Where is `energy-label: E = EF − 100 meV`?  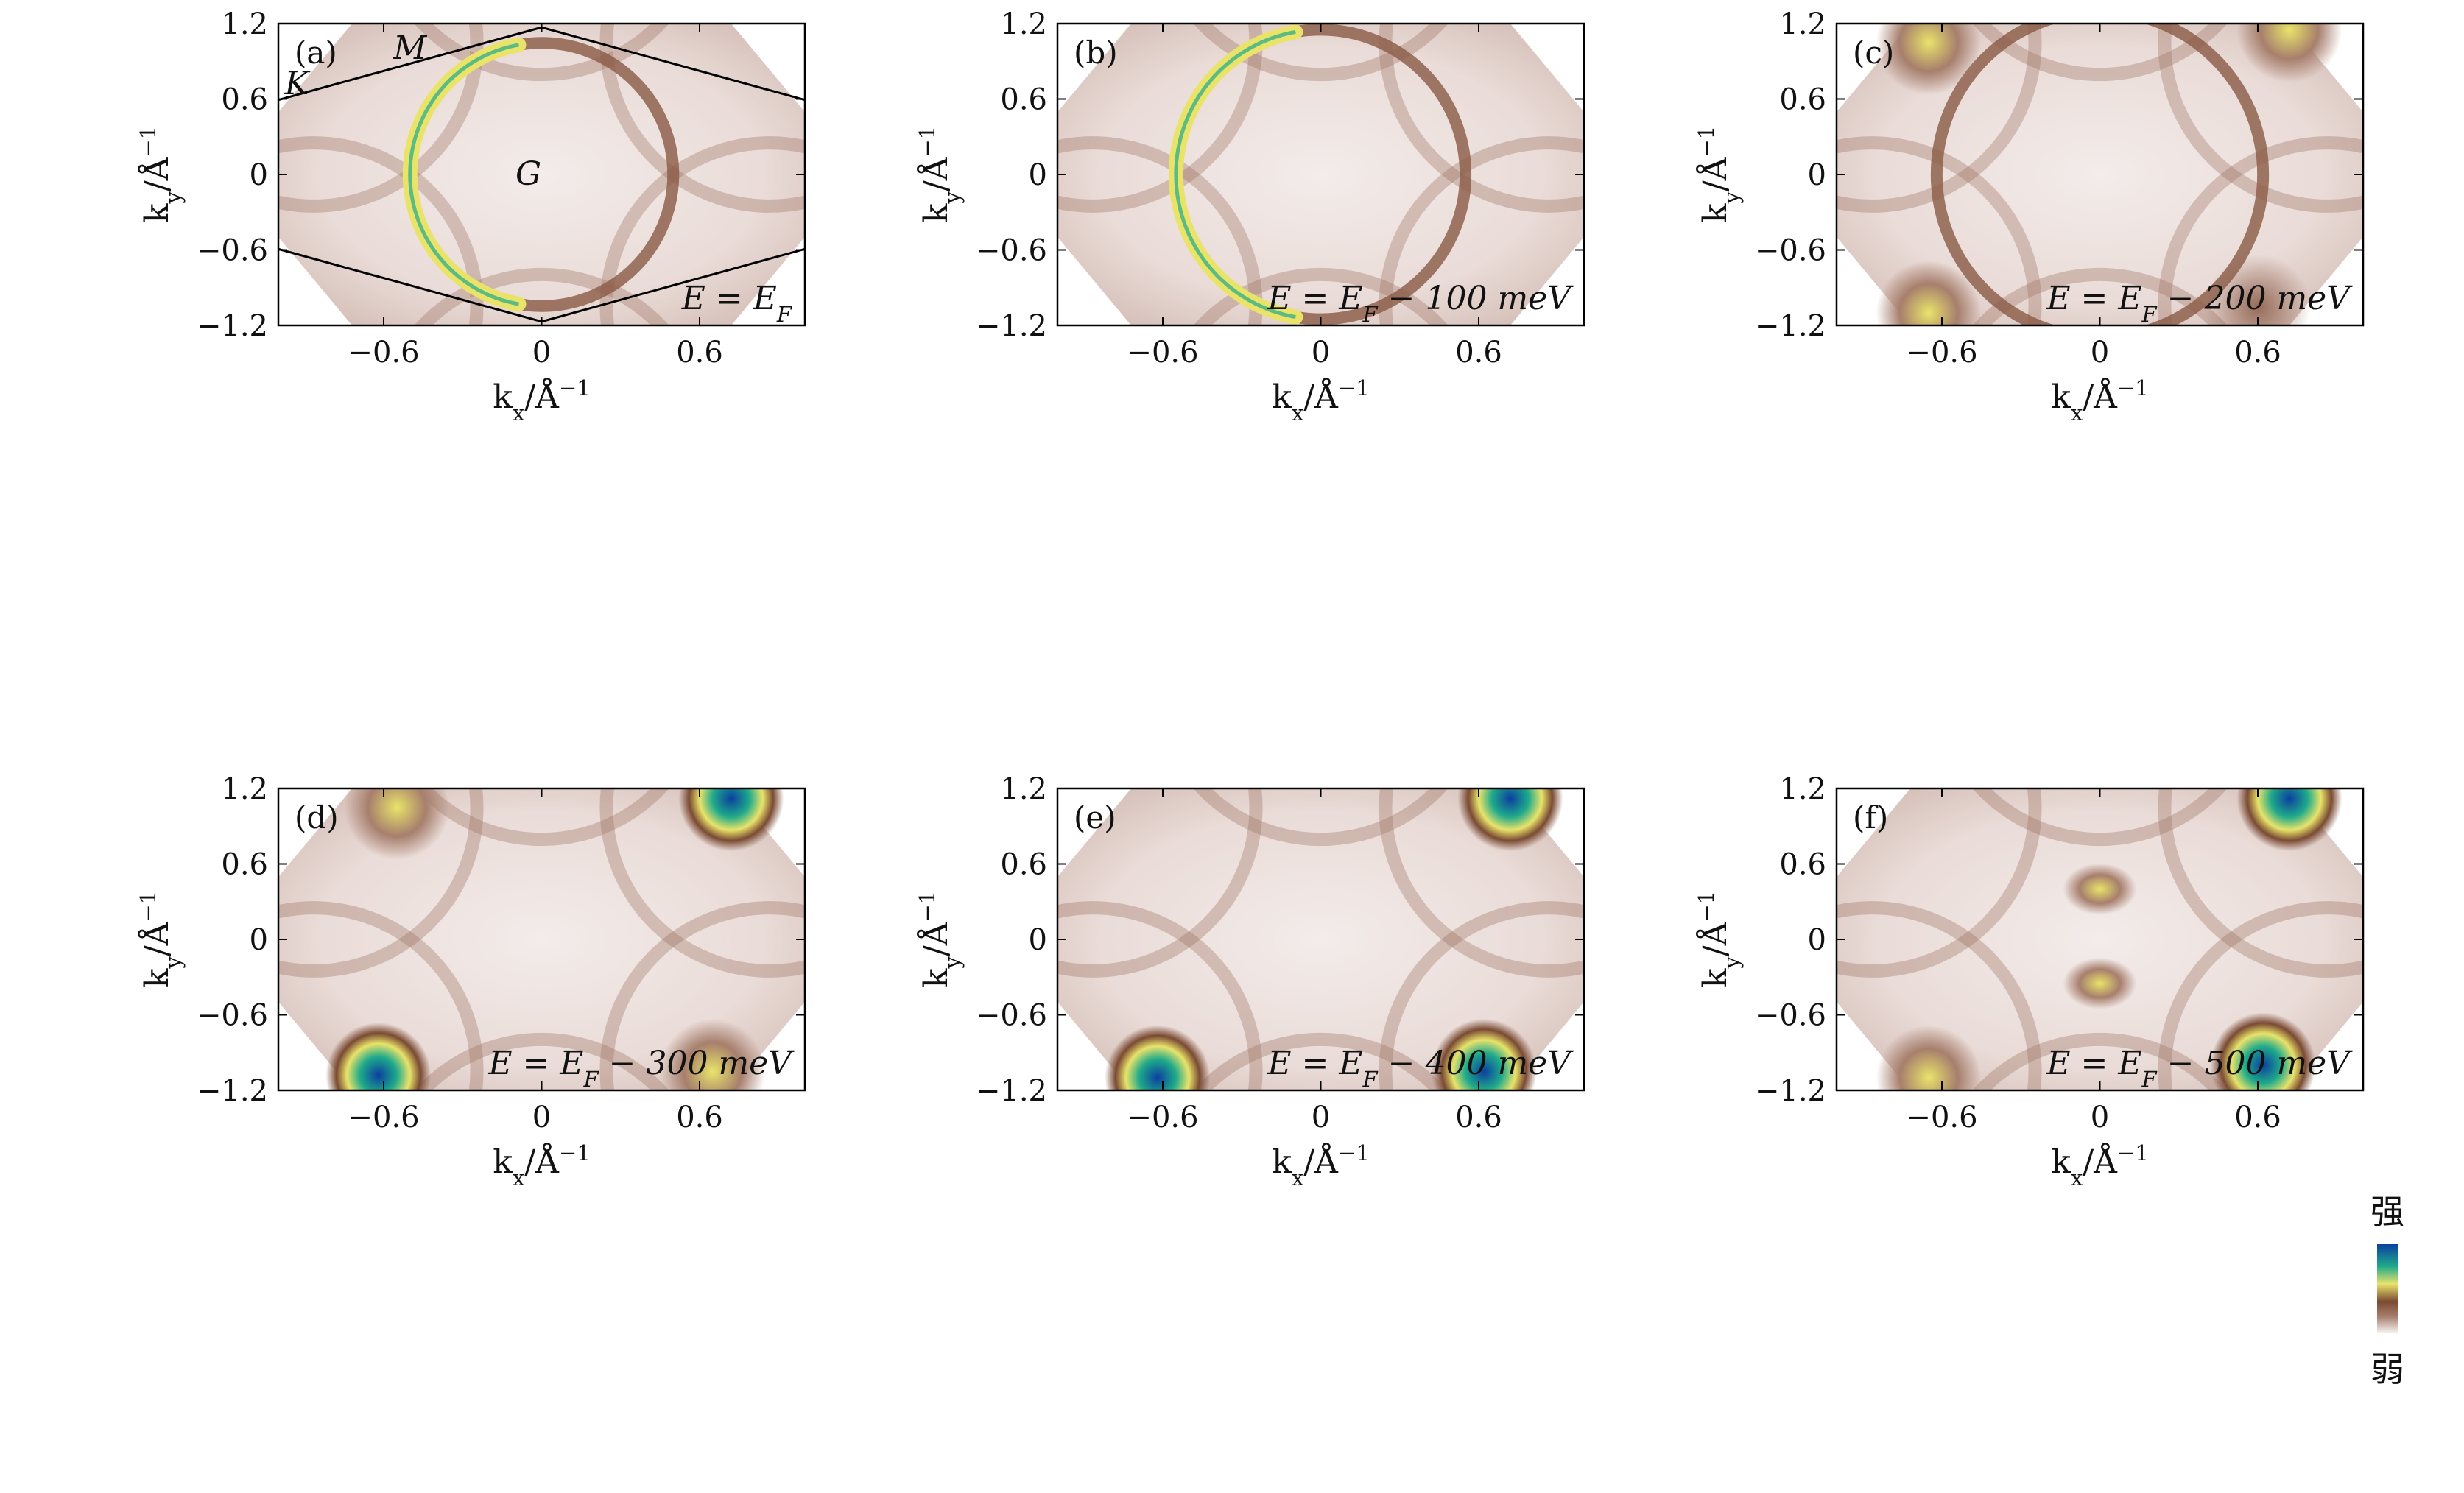 energy-label: E = EF − 100 meV is located at coordinates (1420, 304).